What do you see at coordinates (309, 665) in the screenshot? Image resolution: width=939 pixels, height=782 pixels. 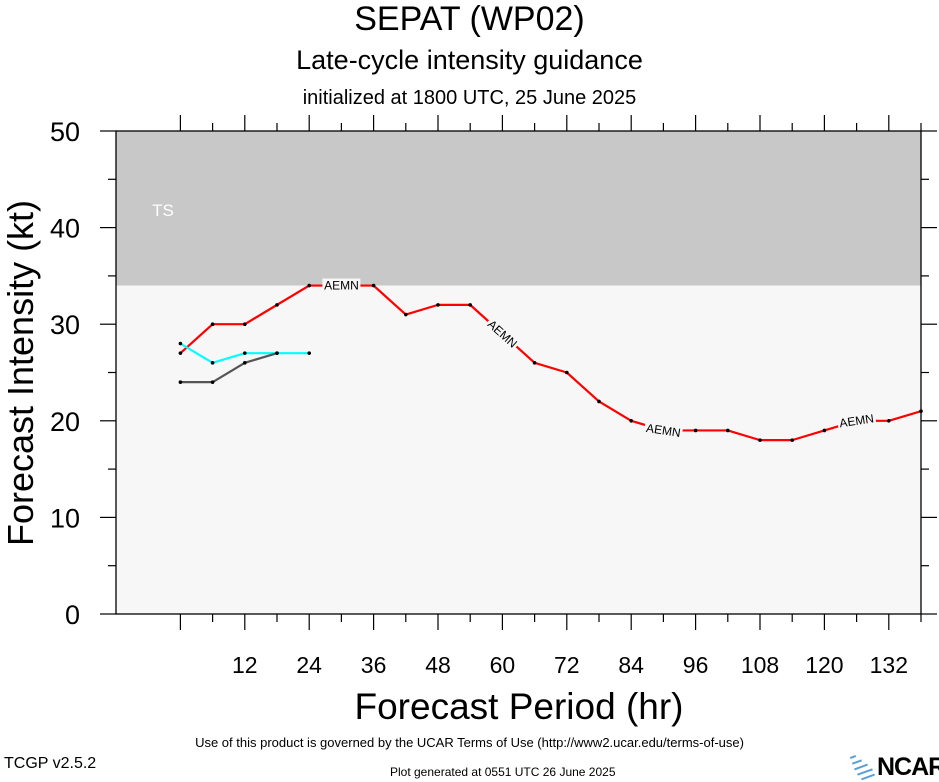 I see `x-tick-label: 24` at bounding box center [309, 665].